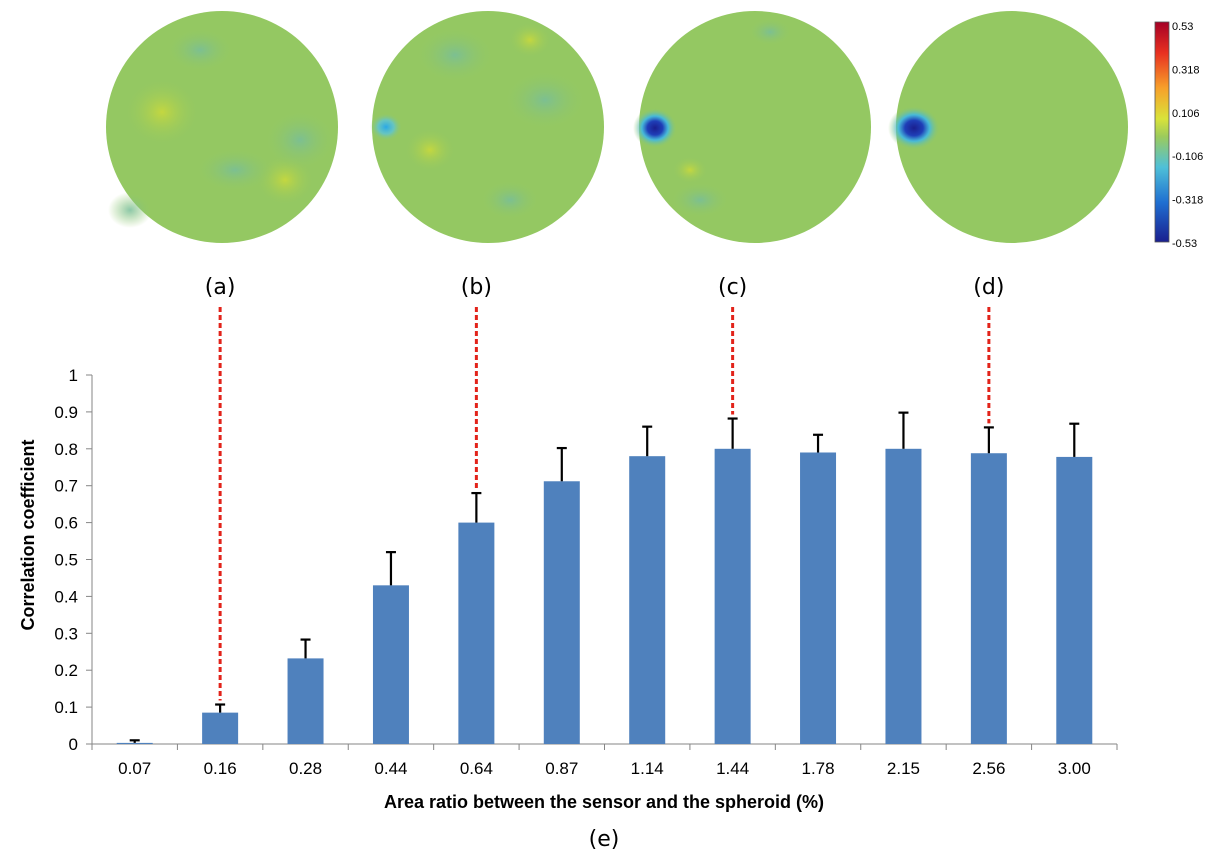 Image resolution: width=1207 pixels, height=857 pixels. Describe the element at coordinates (476, 768) in the screenshot. I see `x-tick-label: 0.64` at that location.